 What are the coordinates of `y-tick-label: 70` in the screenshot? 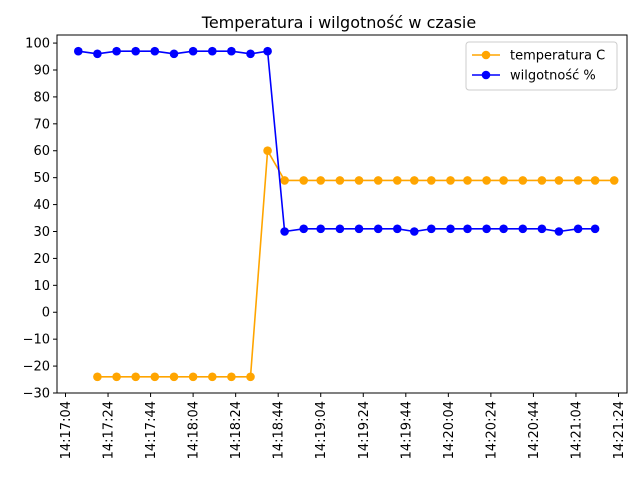 It's located at (41, 124).